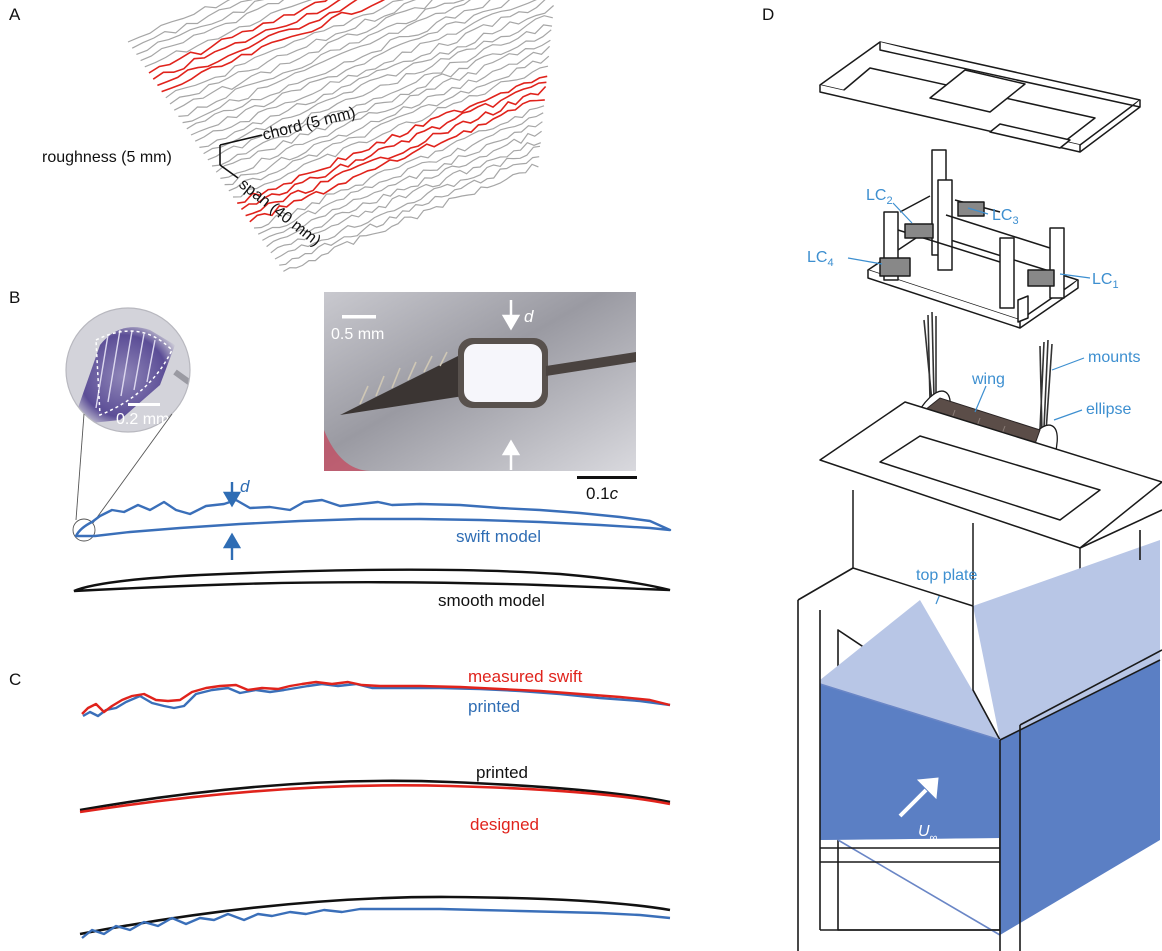 This screenshot has height=951, width=1162. What do you see at coordinates (525, 676) in the screenshot?
I see `measured-swift-label: measured swift` at bounding box center [525, 676].